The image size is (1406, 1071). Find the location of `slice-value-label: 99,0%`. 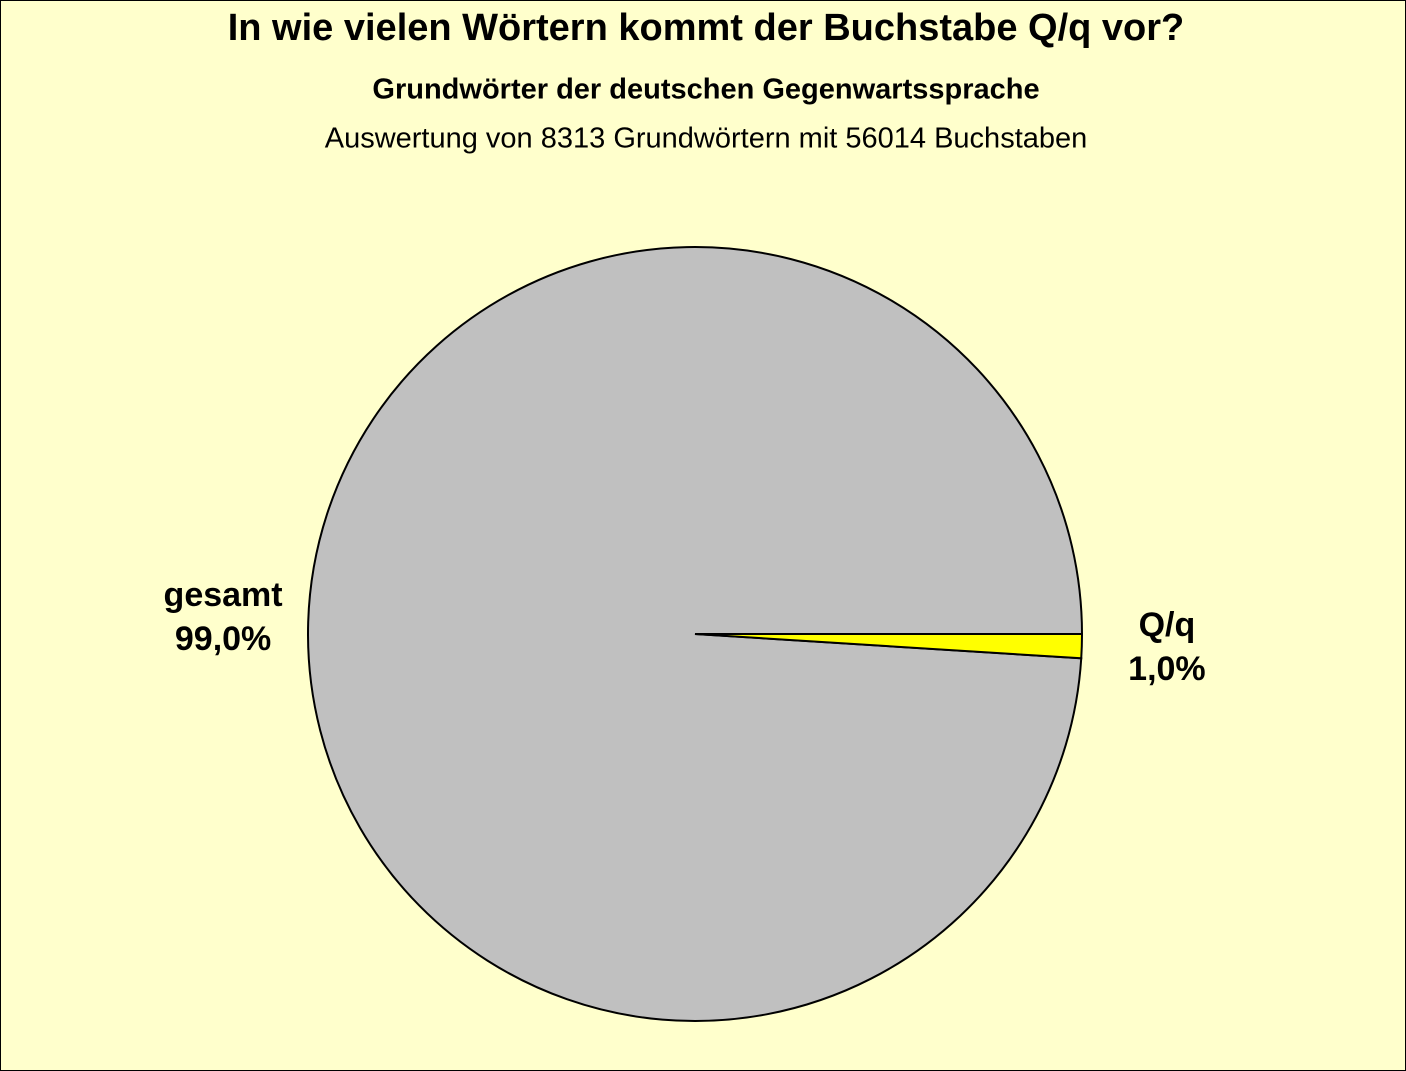

slice-value-label: 99,0% is located at coordinates (223, 639).